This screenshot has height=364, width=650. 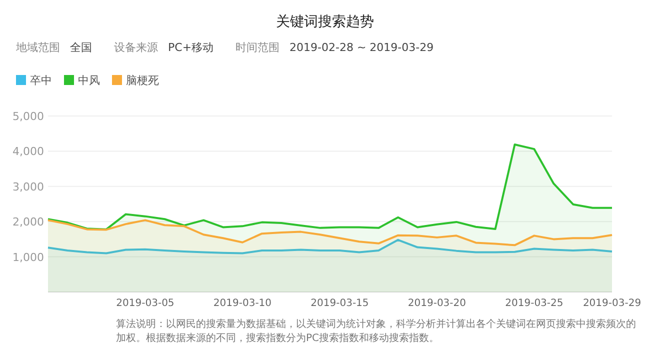 I want to click on x-tick-label: 2019-03-15, so click(x=339, y=303).